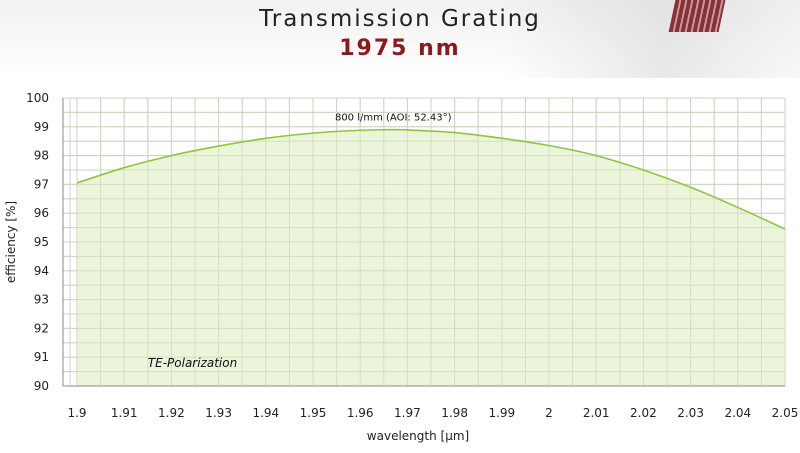 Image resolution: width=800 pixels, height=453 pixels. Describe the element at coordinates (41, 156) in the screenshot. I see `y-tick-label: 98` at that location.